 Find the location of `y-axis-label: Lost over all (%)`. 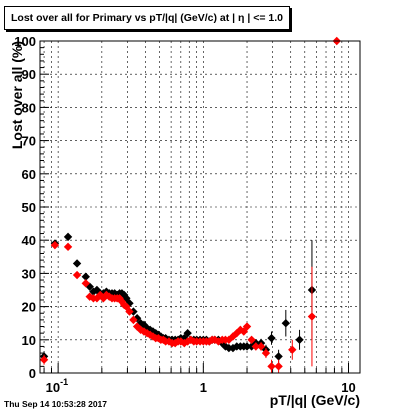

y-axis-label: Lost over all (%) is located at coordinates (17, 95).